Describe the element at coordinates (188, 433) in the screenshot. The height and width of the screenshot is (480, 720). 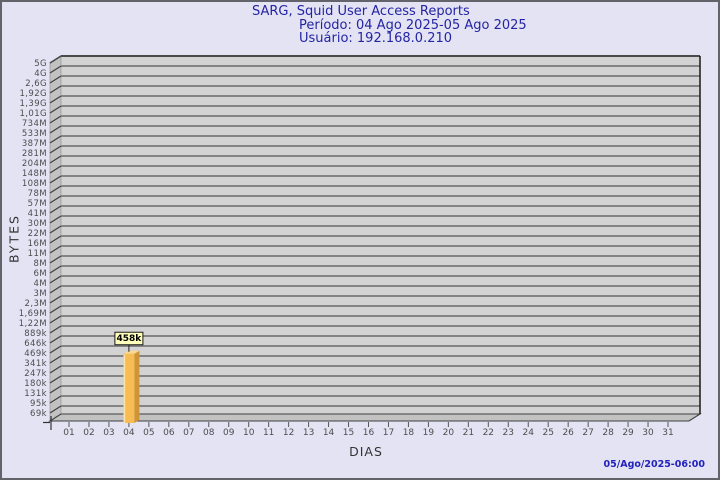
I see `x-axis-tick-label: 07` at that location.